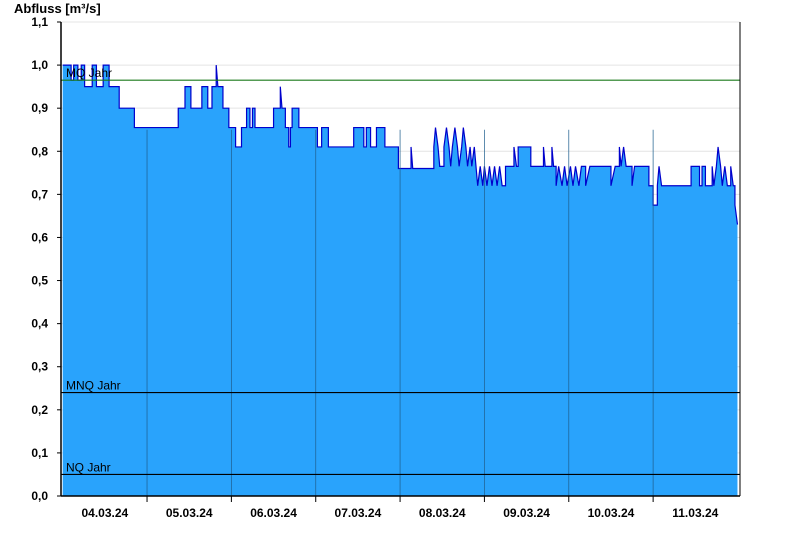 This screenshot has width=800, height=550. Describe the element at coordinates (273, 513) in the screenshot. I see `x-tick-label: 06.03.24` at that location.